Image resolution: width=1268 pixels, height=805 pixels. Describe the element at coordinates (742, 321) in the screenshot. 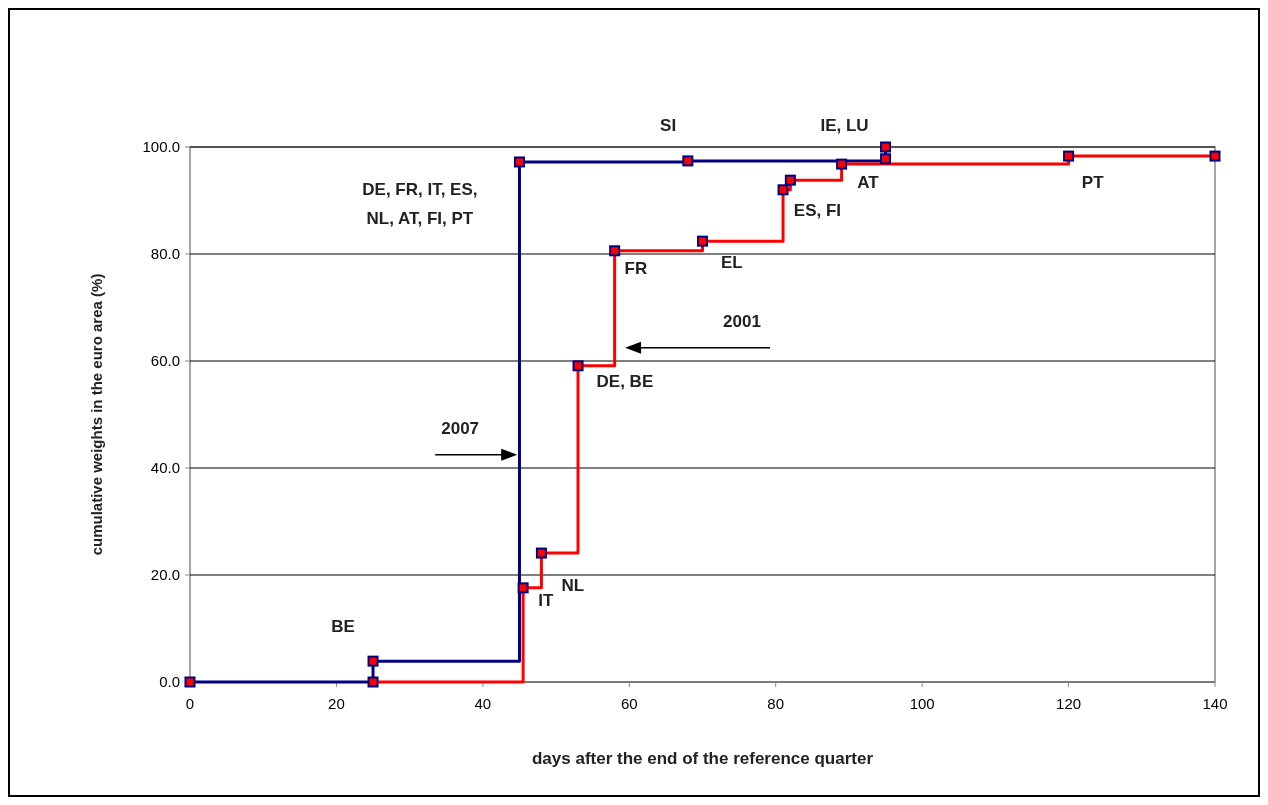

I see `annotation: 2001` at that location.